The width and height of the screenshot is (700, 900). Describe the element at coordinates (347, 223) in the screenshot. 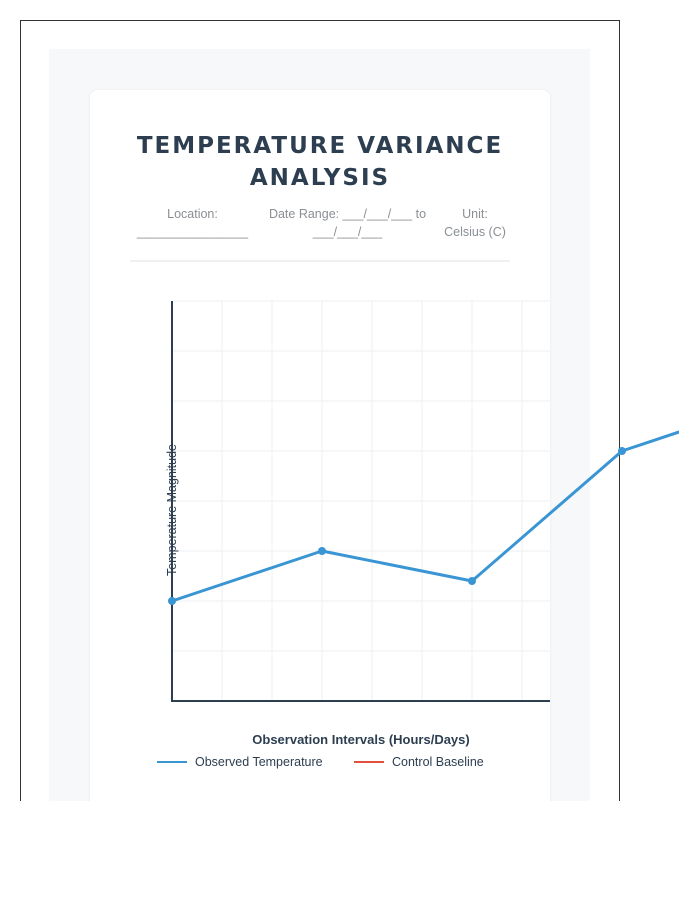

I see `date-range-field: Date Range: ___/___/___ to ___/___/___` at that location.